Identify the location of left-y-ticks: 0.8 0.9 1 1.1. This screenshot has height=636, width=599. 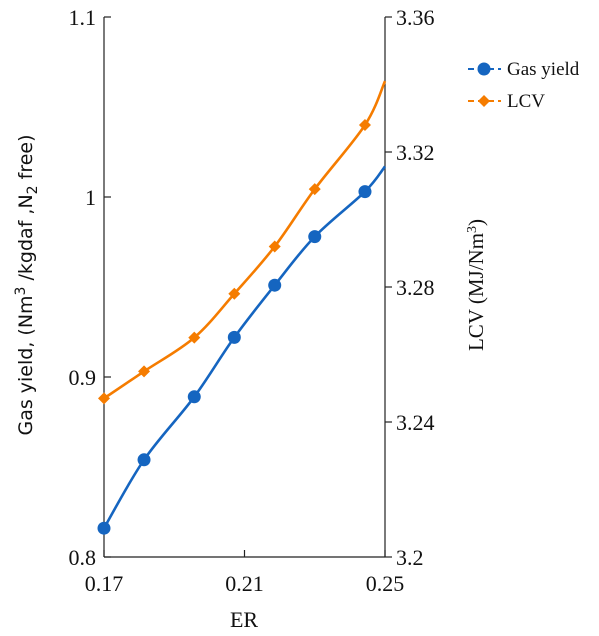
(90, 287).